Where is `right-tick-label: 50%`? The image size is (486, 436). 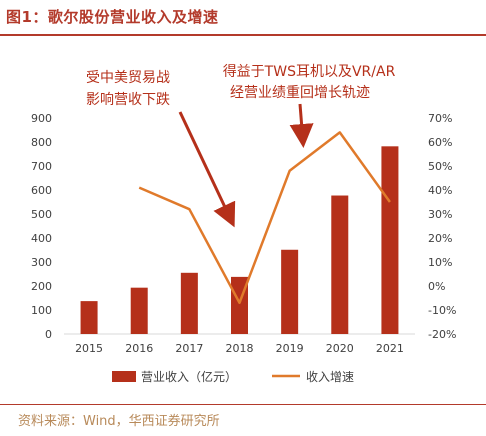
right-tick-label: 50% is located at coordinates (440, 166).